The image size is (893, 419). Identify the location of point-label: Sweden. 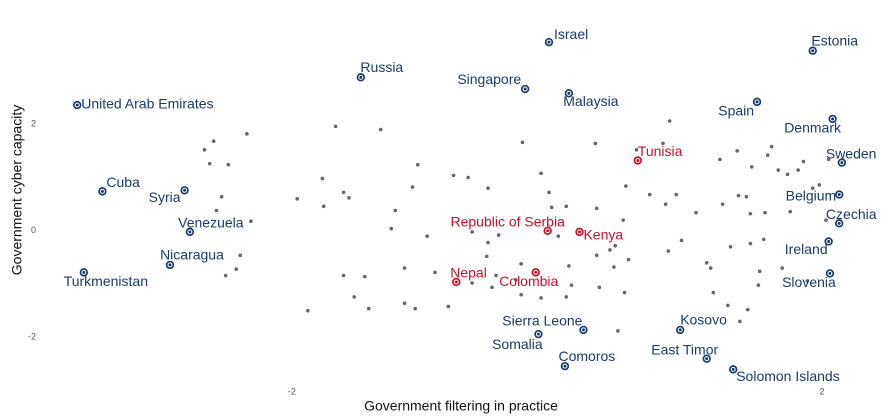
(851, 153).